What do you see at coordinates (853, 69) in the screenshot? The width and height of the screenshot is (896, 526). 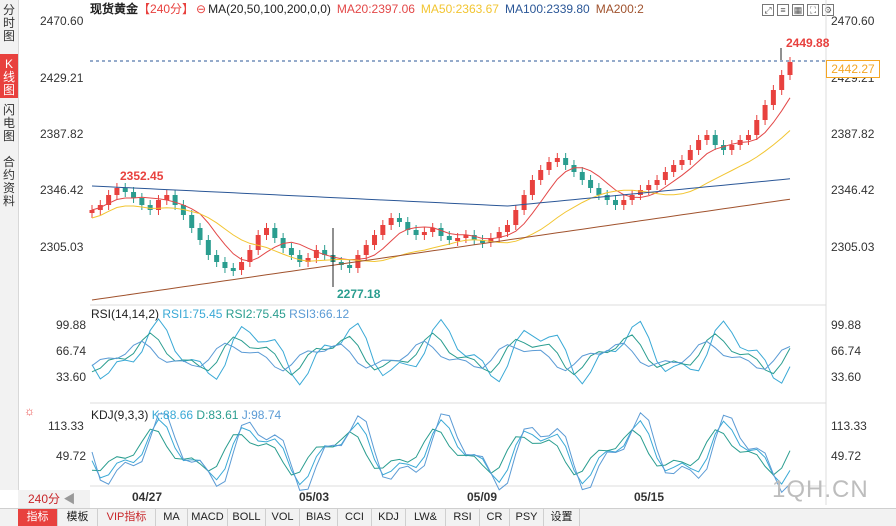 I see `current-price-tag: 2442.27` at bounding box center [853, 69].